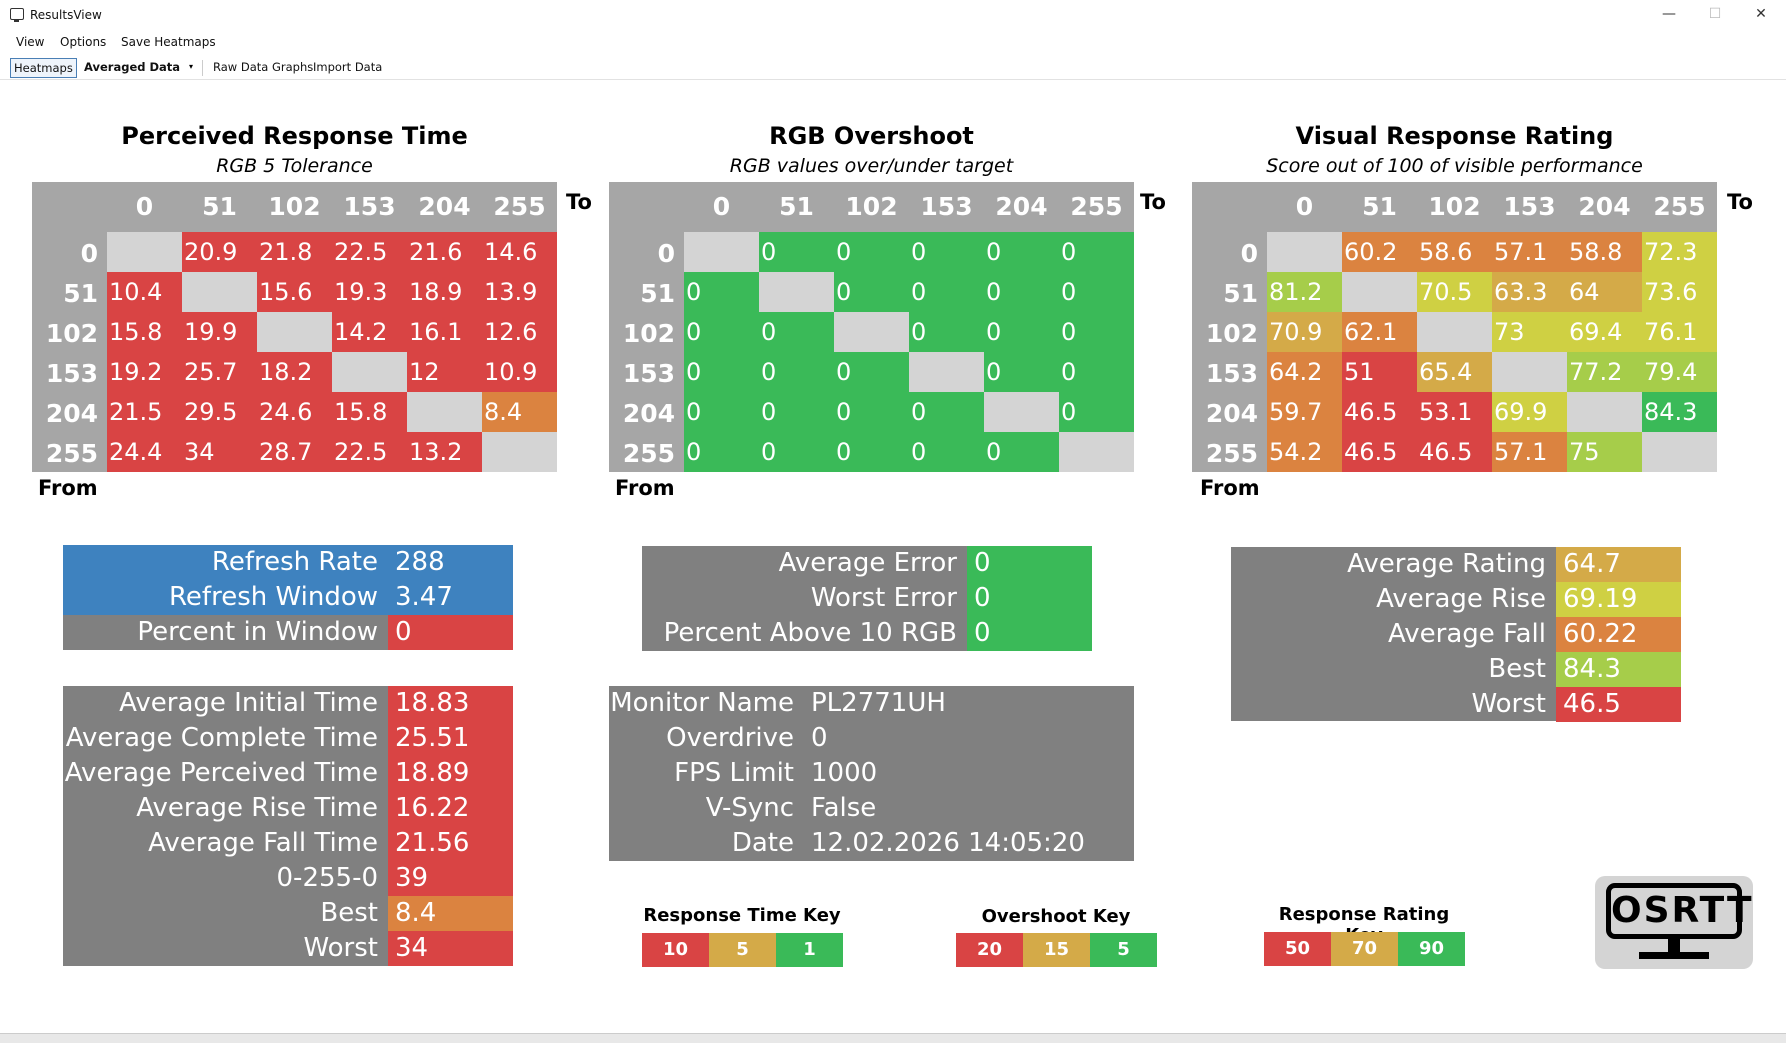  I want to click on key-title: Response Time Key, so click(742, 915).